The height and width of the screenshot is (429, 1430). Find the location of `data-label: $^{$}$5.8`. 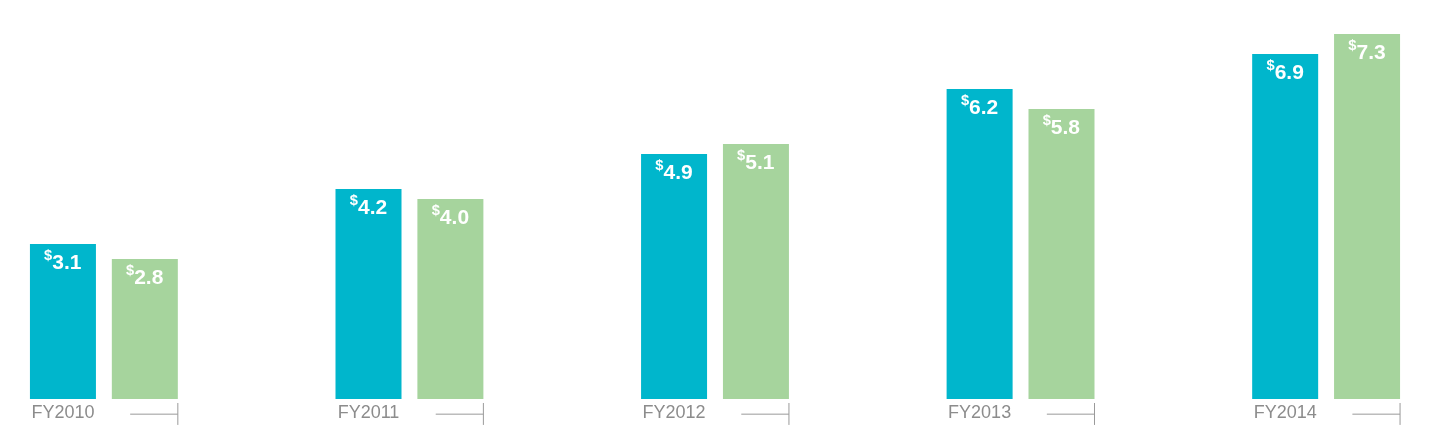

data-label: $^{$}$5.8 is located at coordinates (1061, 125).